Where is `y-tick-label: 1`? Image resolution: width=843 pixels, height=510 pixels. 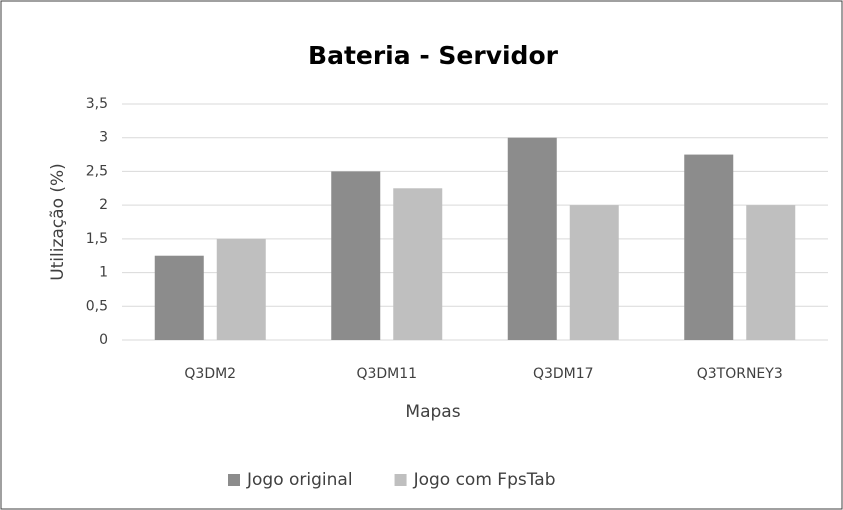
y-tick-label: 1 is located at coordinates (103, 273).